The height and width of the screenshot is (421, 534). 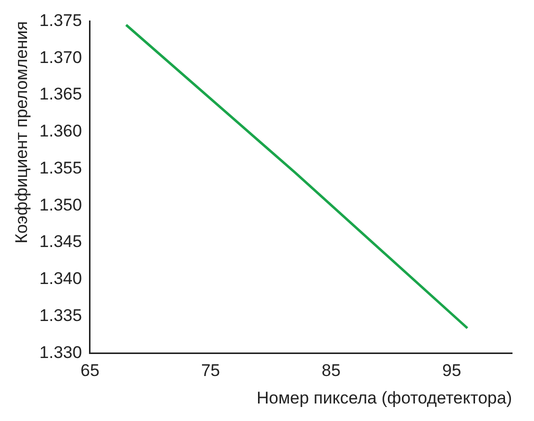 What do you see at coordinates (90, 370) in the screenshot?
I see `x-tick-label: 65` at bounding box center [90, 370].